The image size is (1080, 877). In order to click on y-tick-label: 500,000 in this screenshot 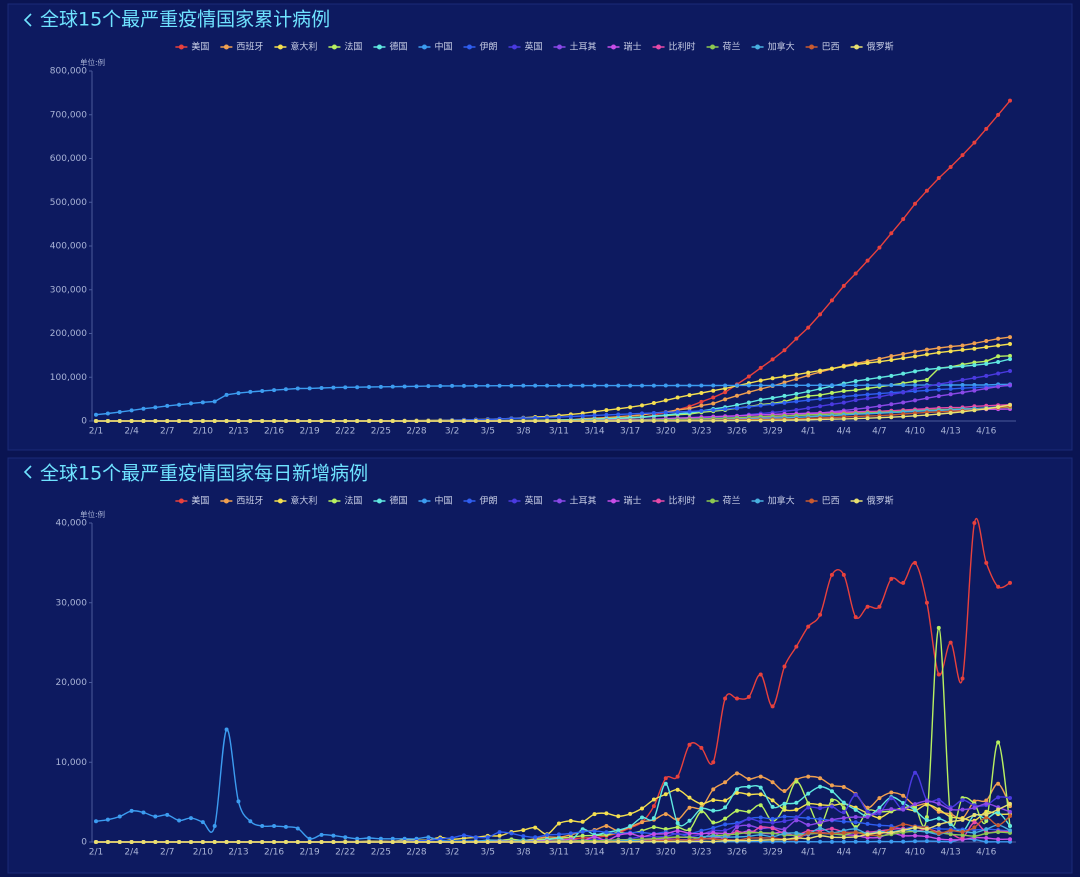, I will do `click(68, 203)`.